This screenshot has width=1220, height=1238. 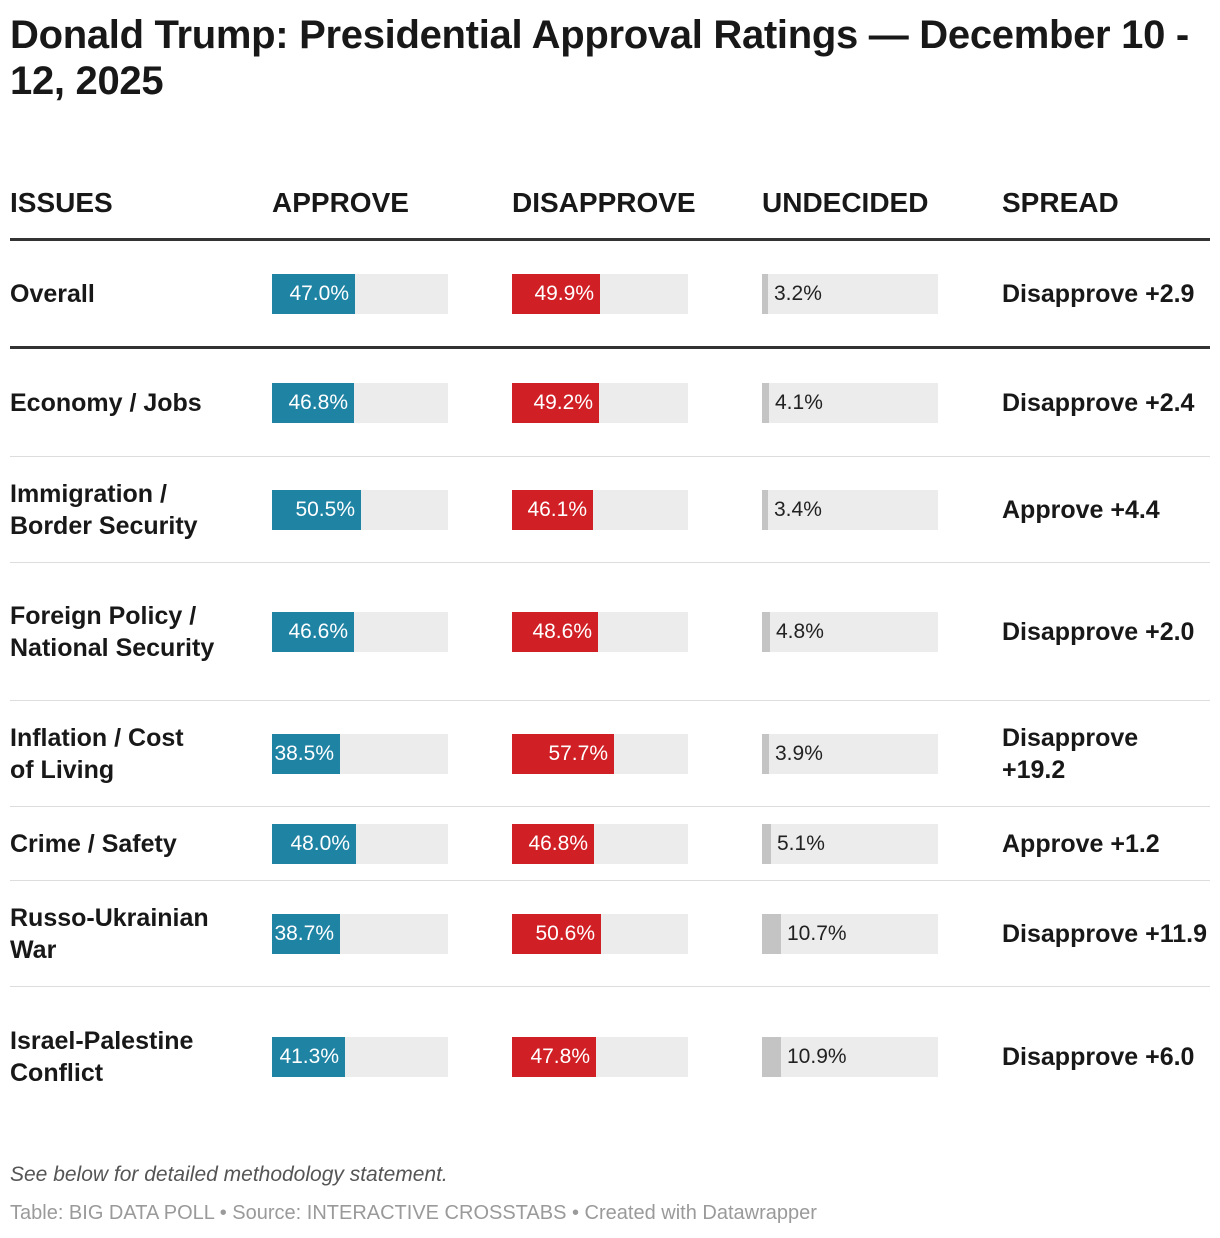 I want to click on undecided-value-label: 5.1%, so click(x=801, y=843).